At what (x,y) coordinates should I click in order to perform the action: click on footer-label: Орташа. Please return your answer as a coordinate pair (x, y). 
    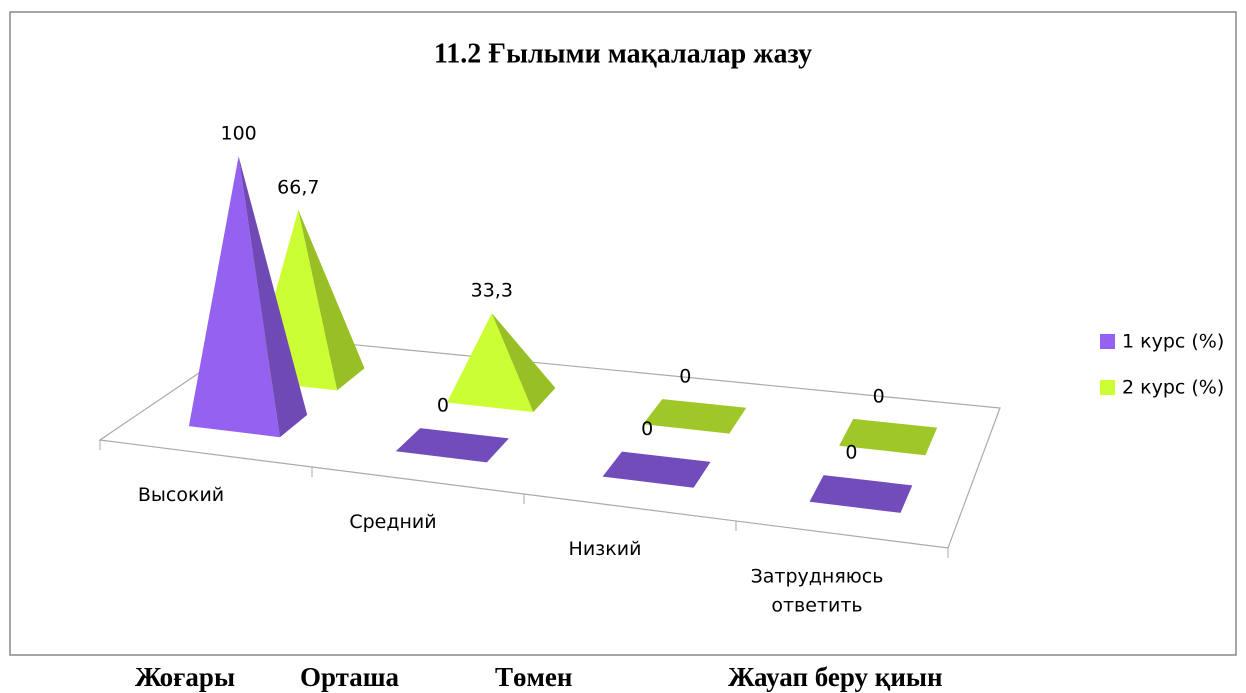
    Looking at the image, I should click on (350, 677).